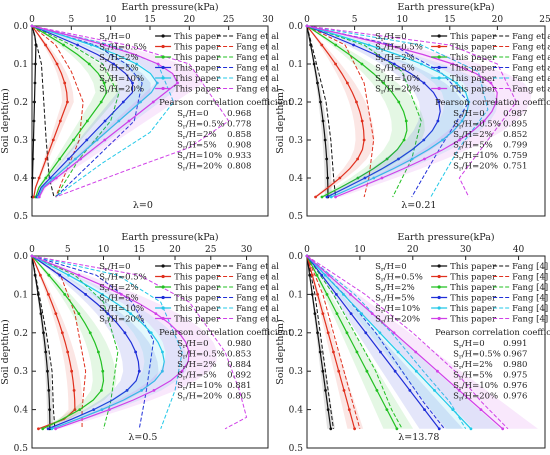  Describe the element at coordinates (143, 205) in the screenshot. I see `lambda-annotation: λ=0` at that location.